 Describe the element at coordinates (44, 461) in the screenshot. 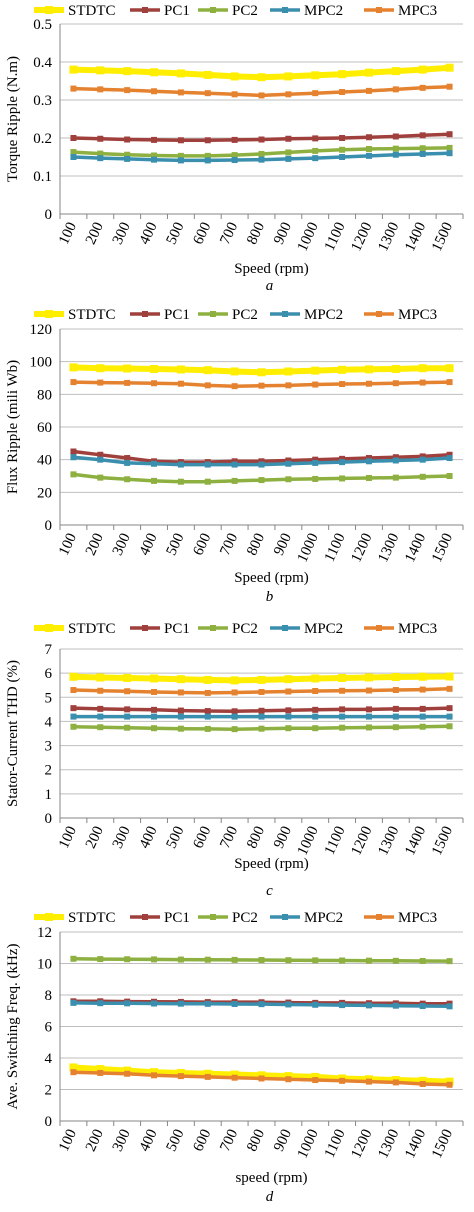

I see `y-tick-label: 40` at that location.